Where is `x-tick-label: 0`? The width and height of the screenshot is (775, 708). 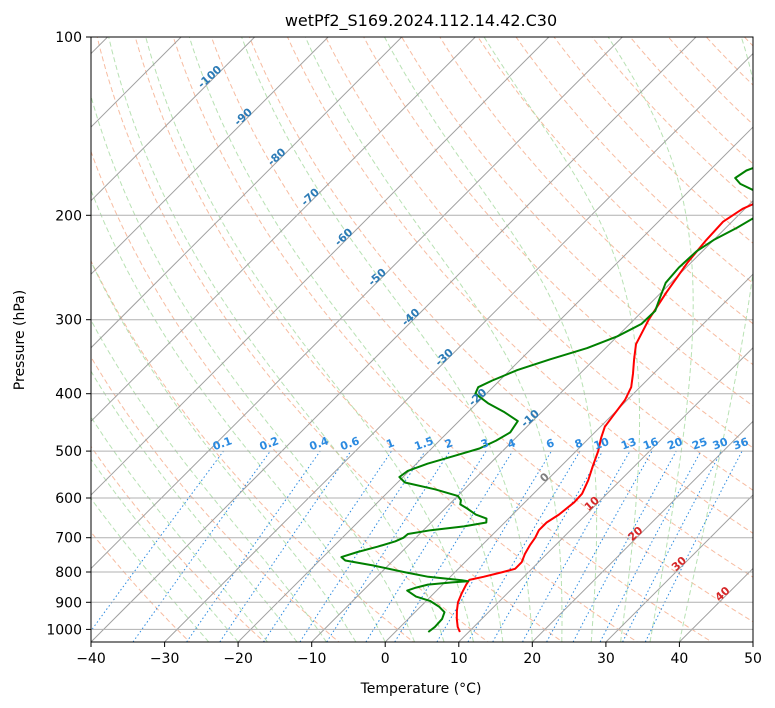 x-tick-label: 0 is located at coordinates (385, 659).